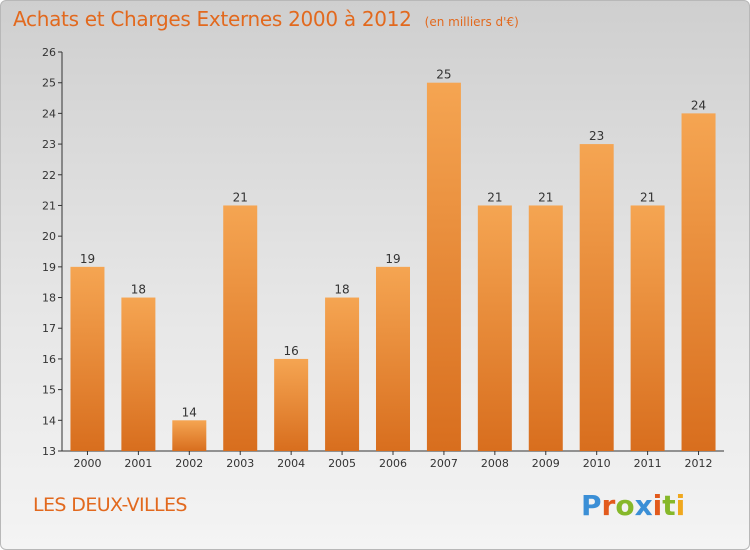 The width and height of the screenshot is (750, 550). Describe the element at coordinates (49, 451) in the screenshot. I see `y-tick-label: 13` at that location.